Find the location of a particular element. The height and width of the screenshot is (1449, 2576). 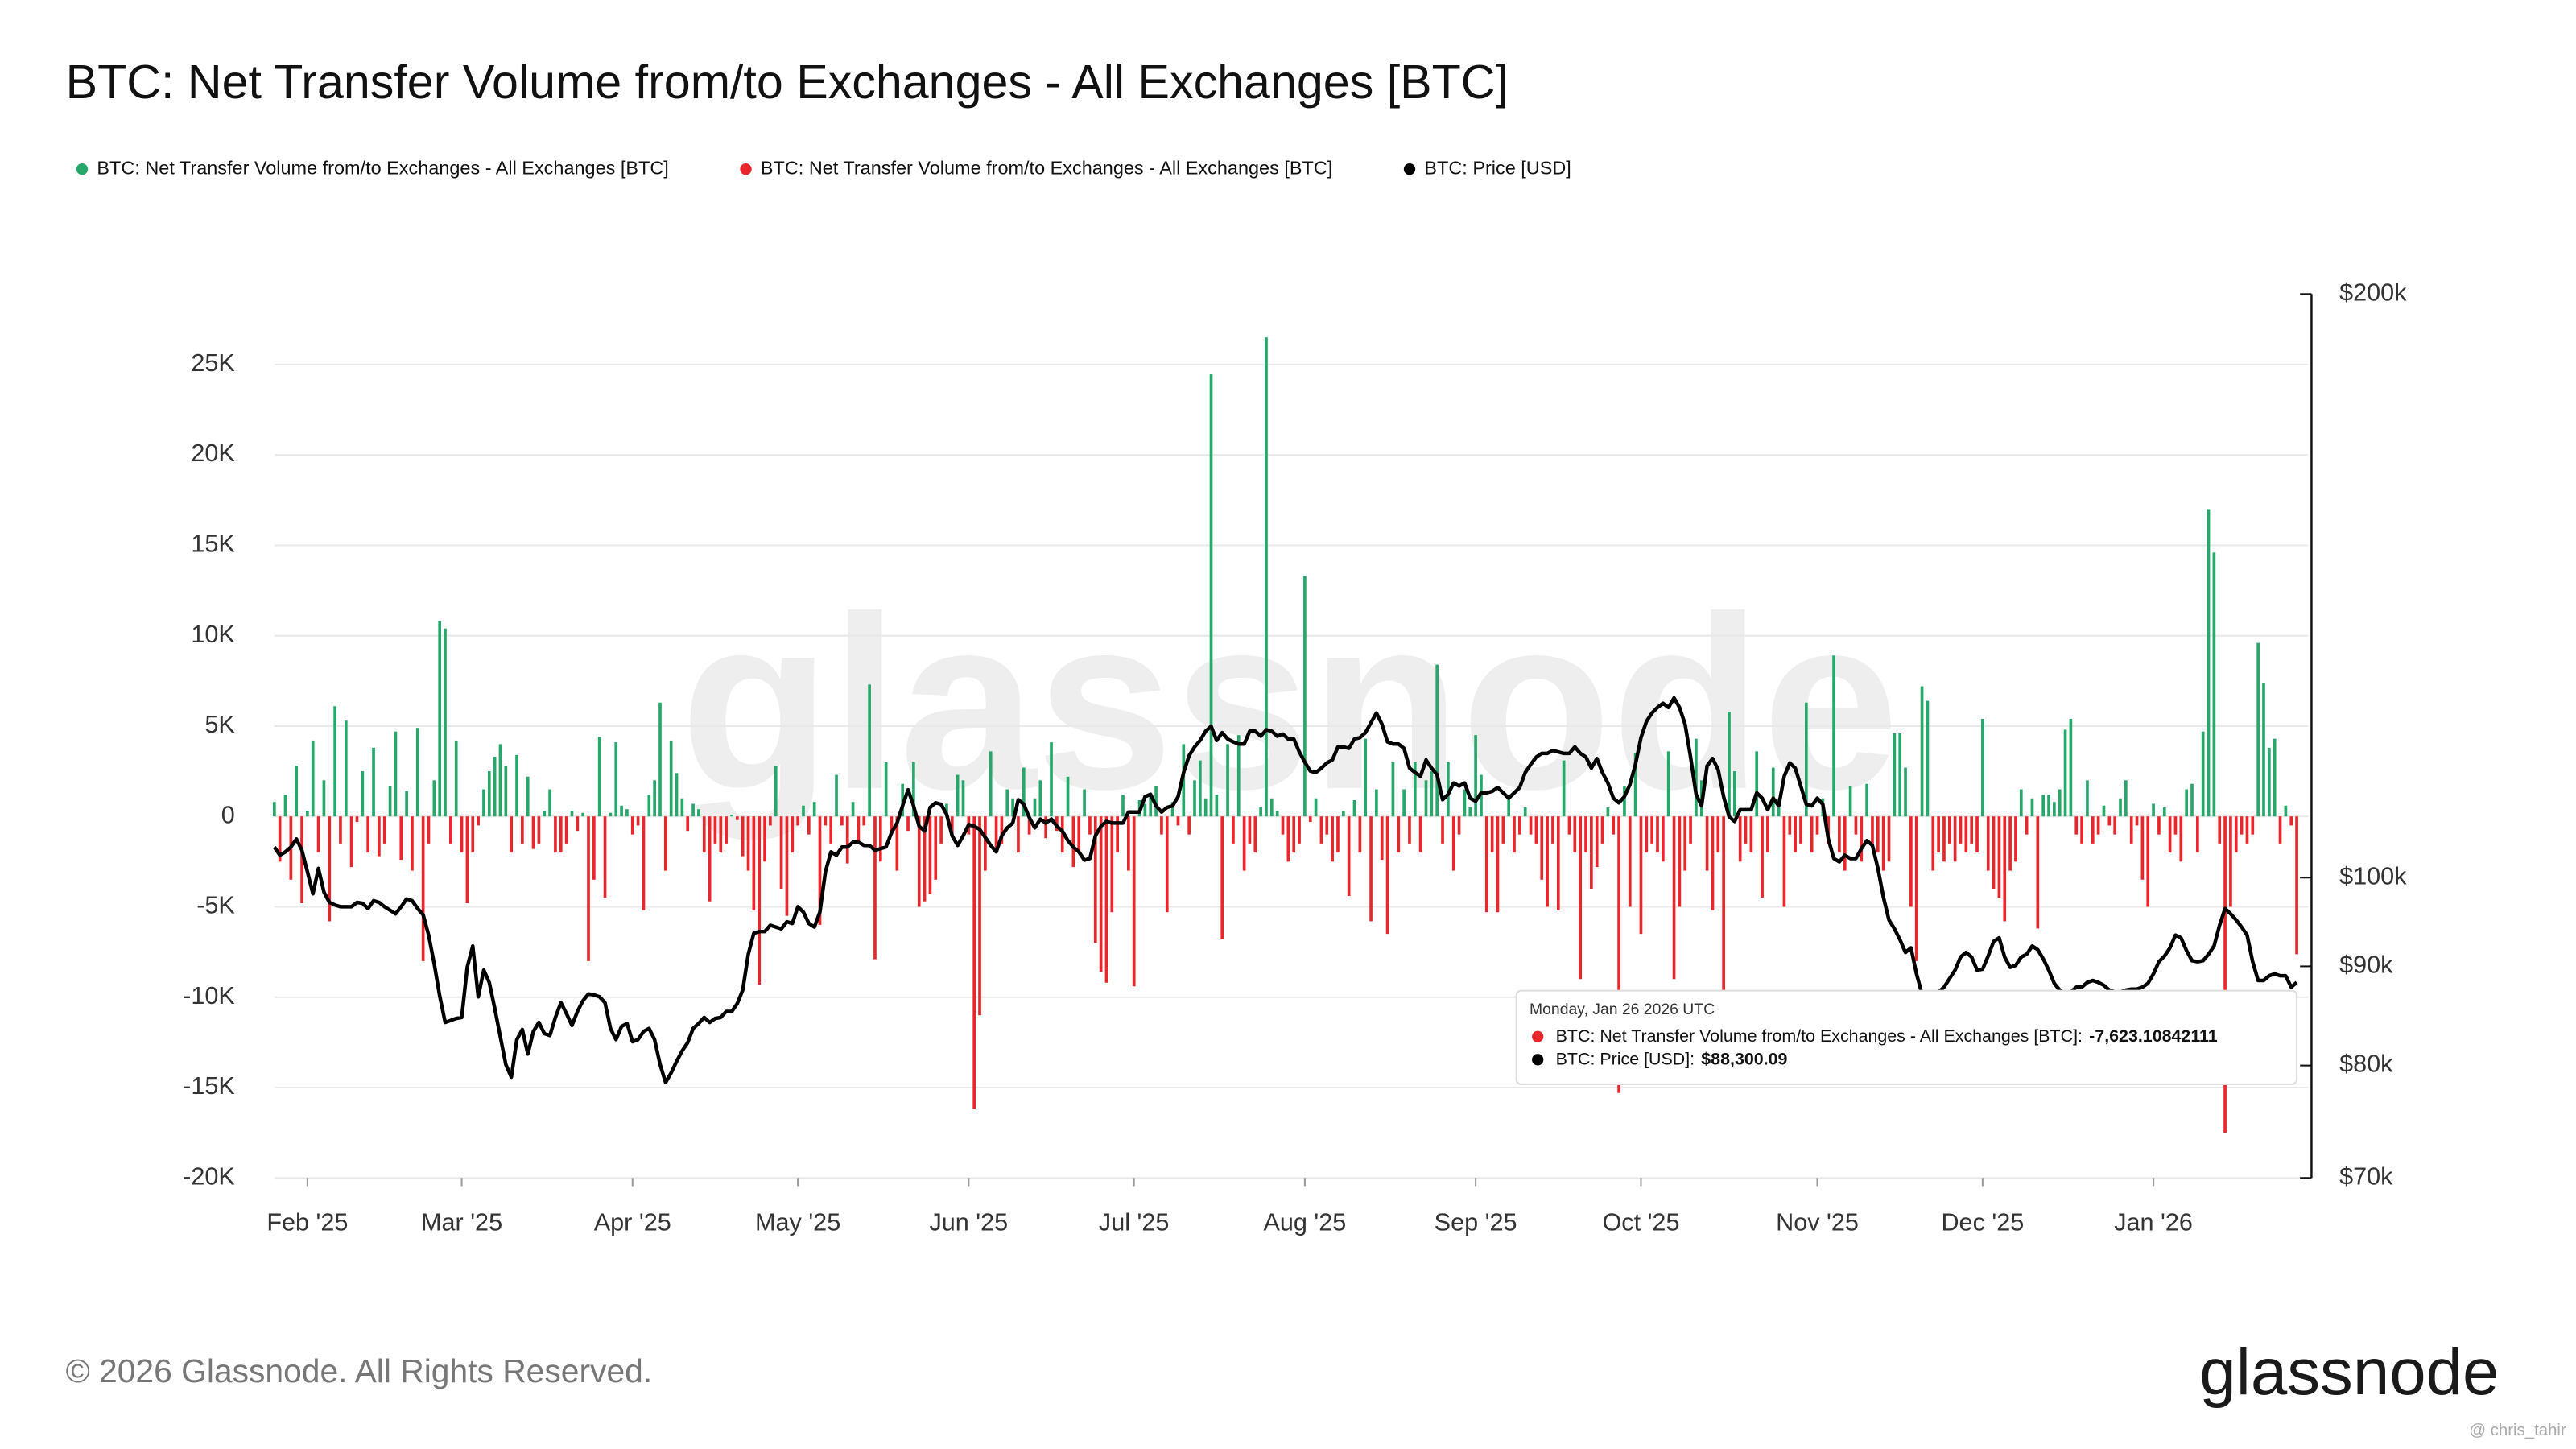

y-tick-label: -5K is located at coordinates (215, 905).